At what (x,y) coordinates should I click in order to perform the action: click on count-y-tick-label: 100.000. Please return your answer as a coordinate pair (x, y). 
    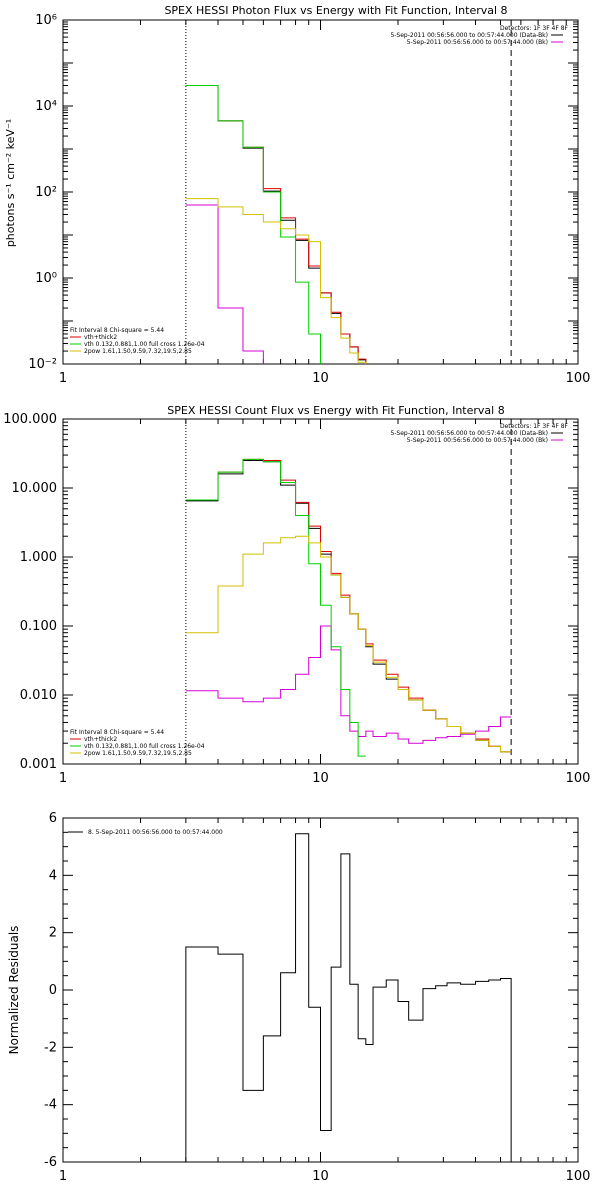
    Looking at the image, I should click on (30, 419).